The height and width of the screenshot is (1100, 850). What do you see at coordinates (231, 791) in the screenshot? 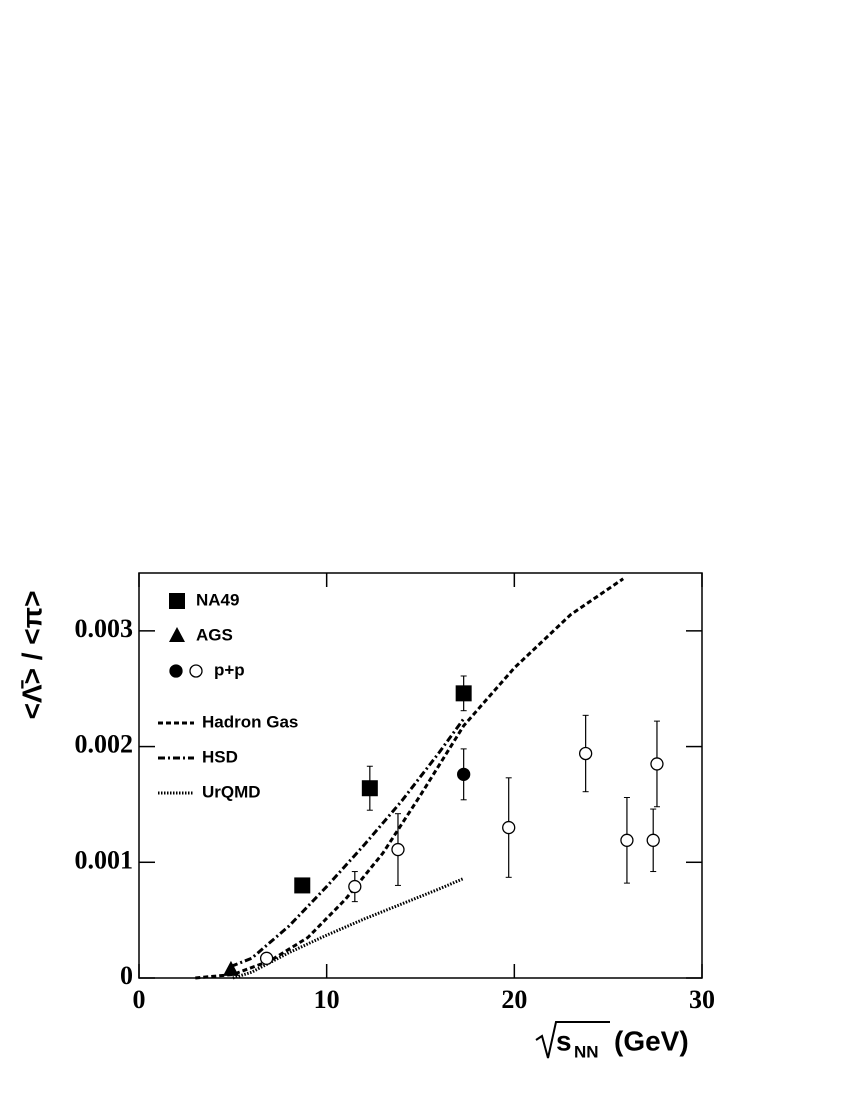
I see `legend-label: UrQMD` at bounding box center [231, 791].